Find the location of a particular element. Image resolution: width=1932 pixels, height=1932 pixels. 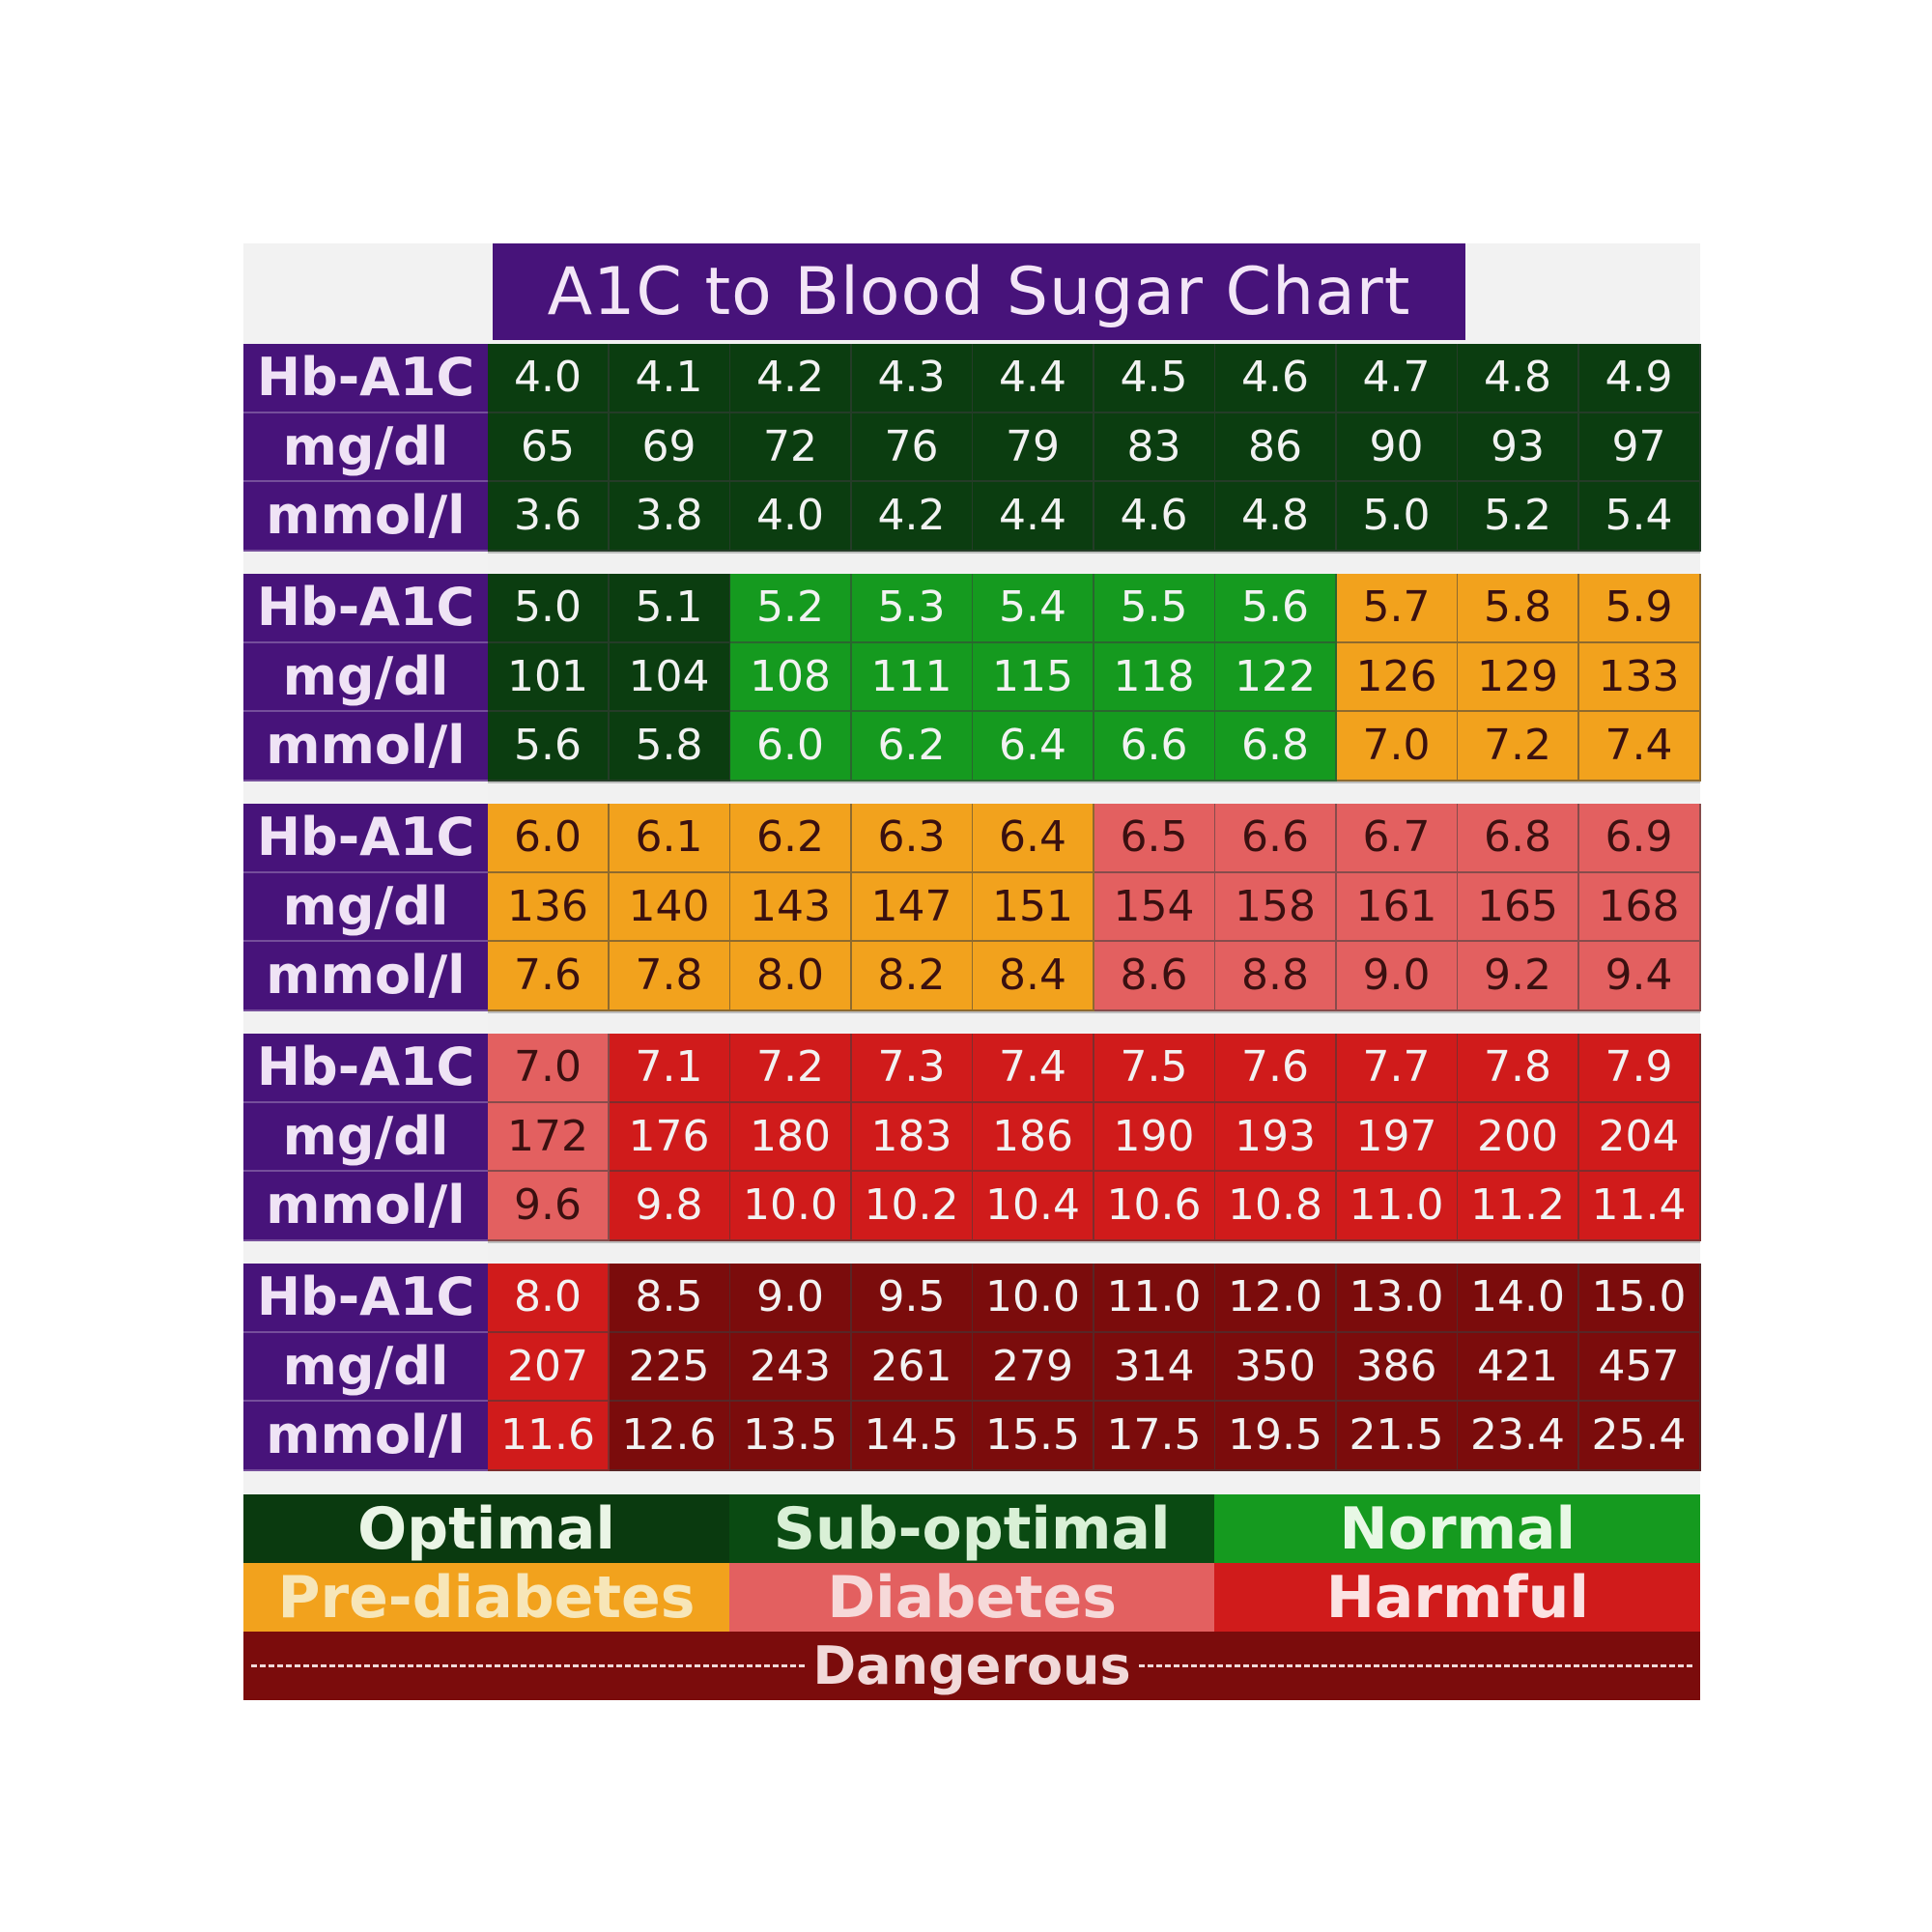

cell-hba1c: 6.8 is located at coordinates (1518, 838).